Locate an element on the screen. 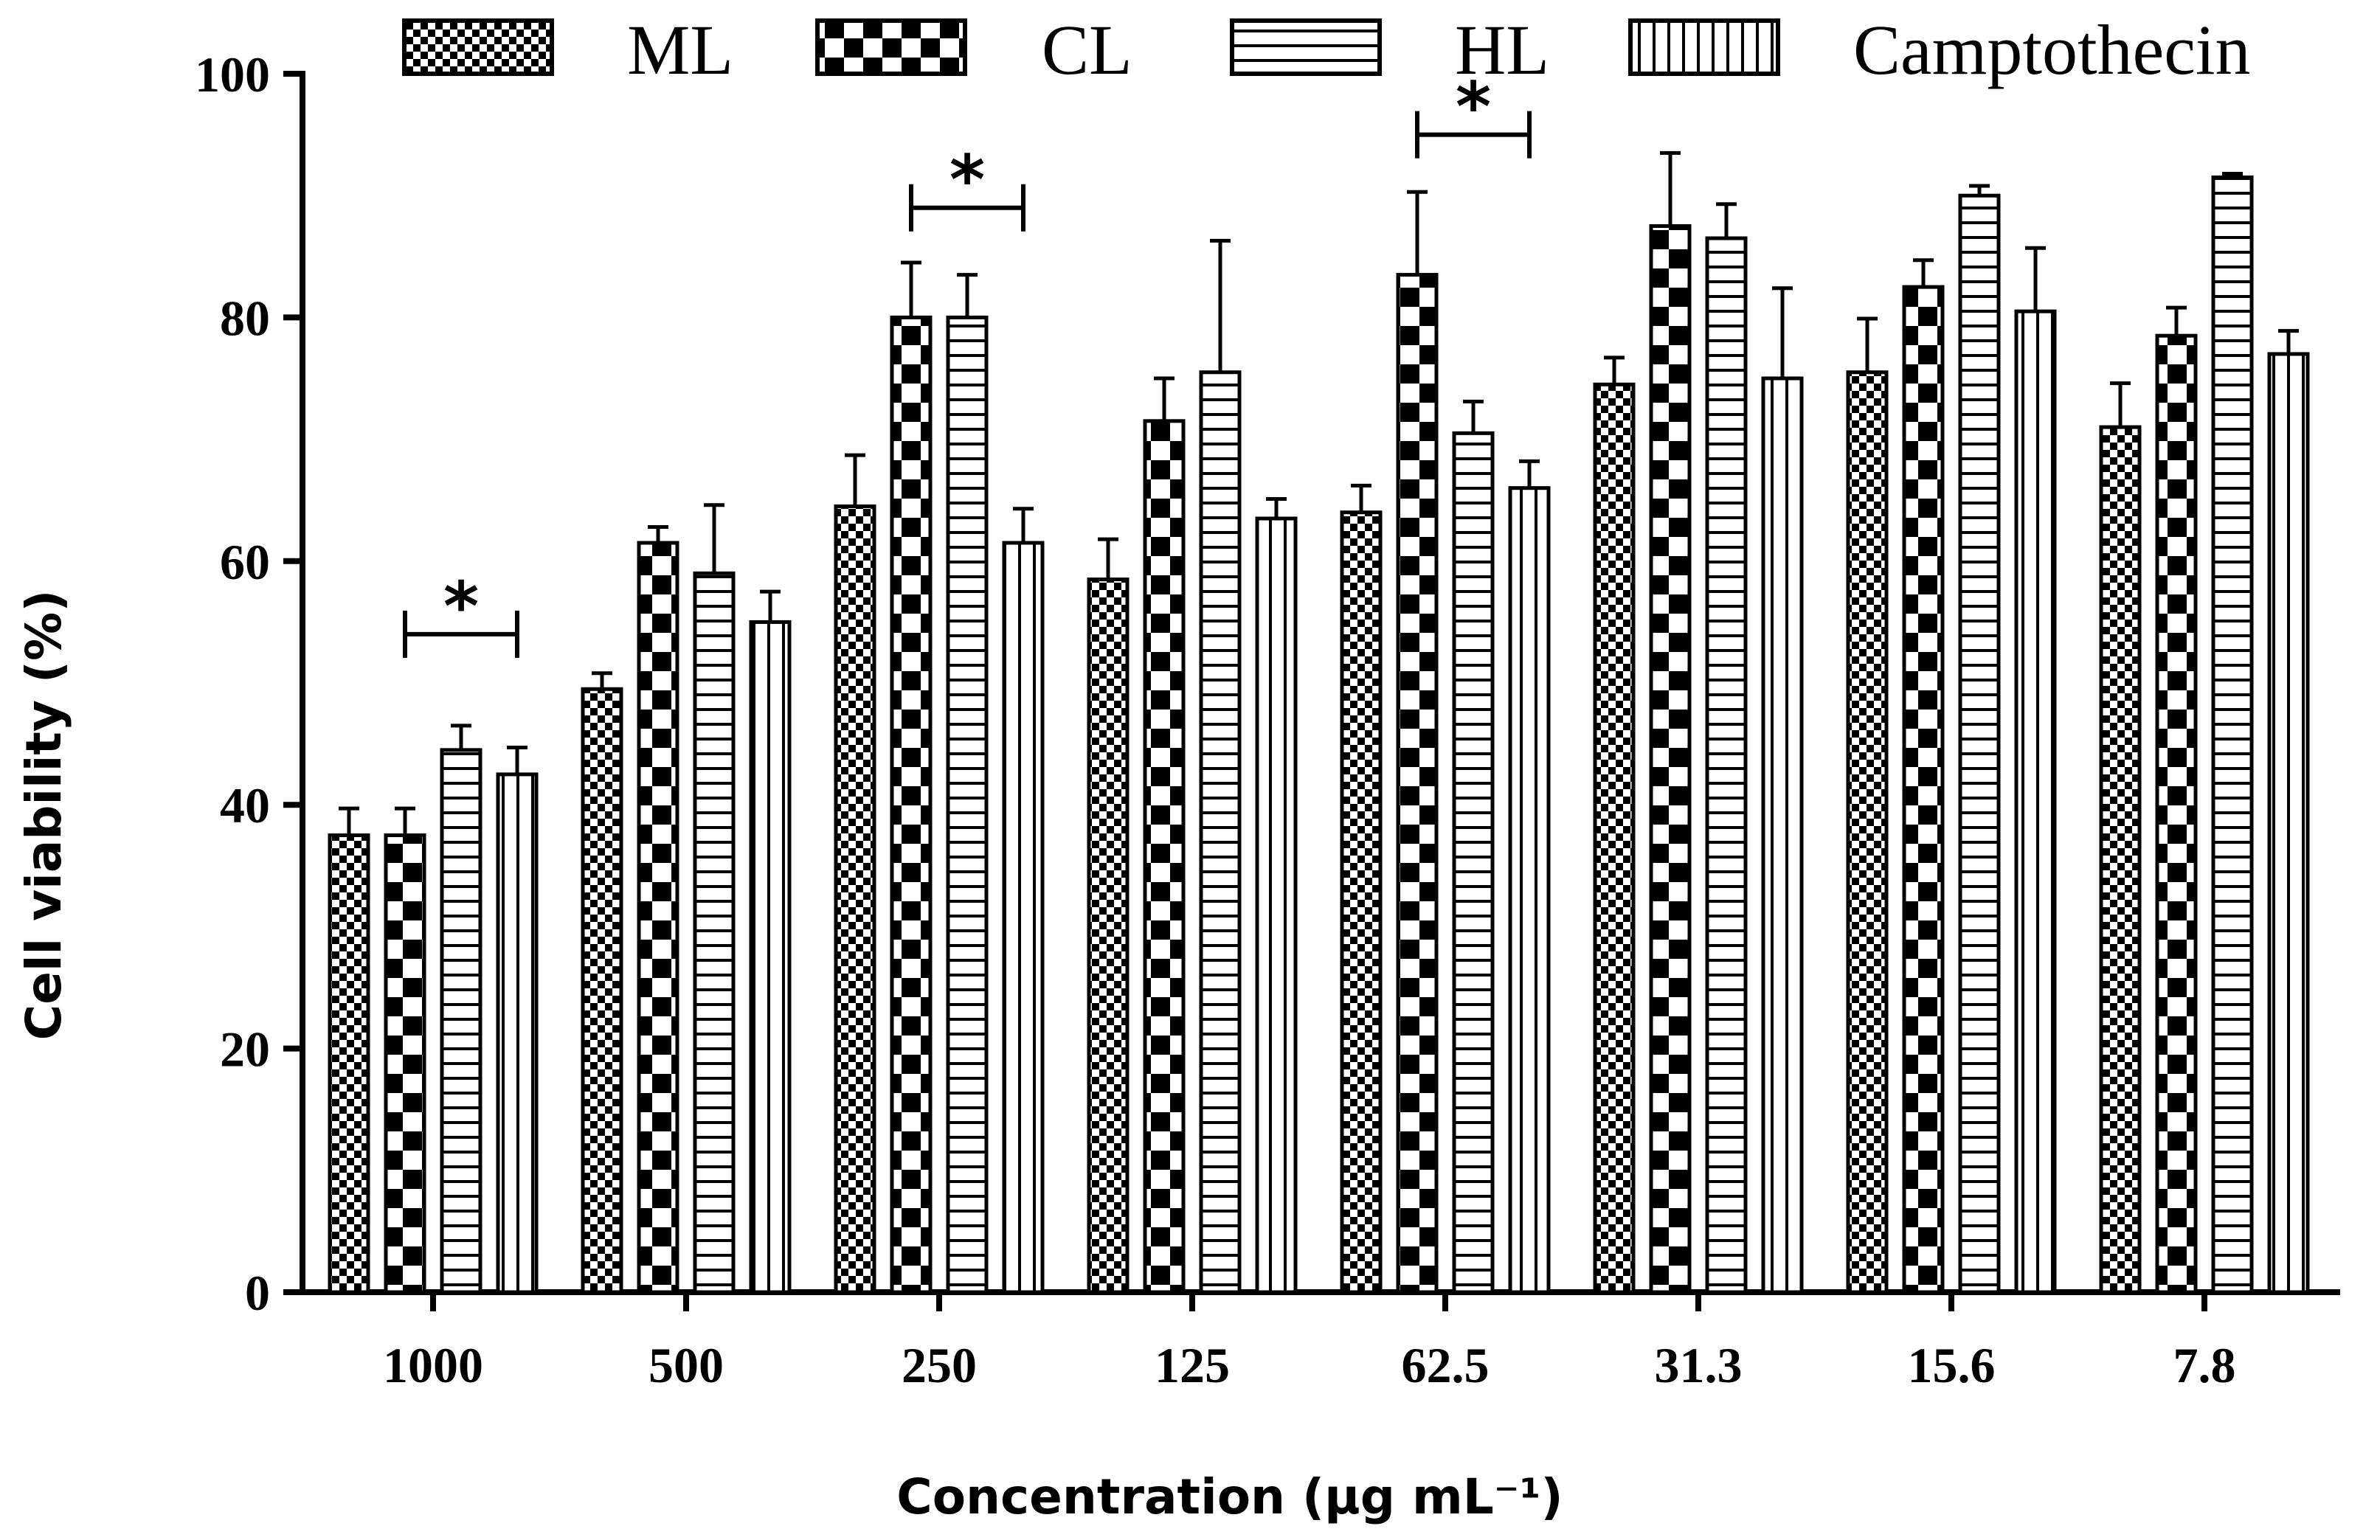  x-tick-label: 250 is located at coordinates (939, 1365).